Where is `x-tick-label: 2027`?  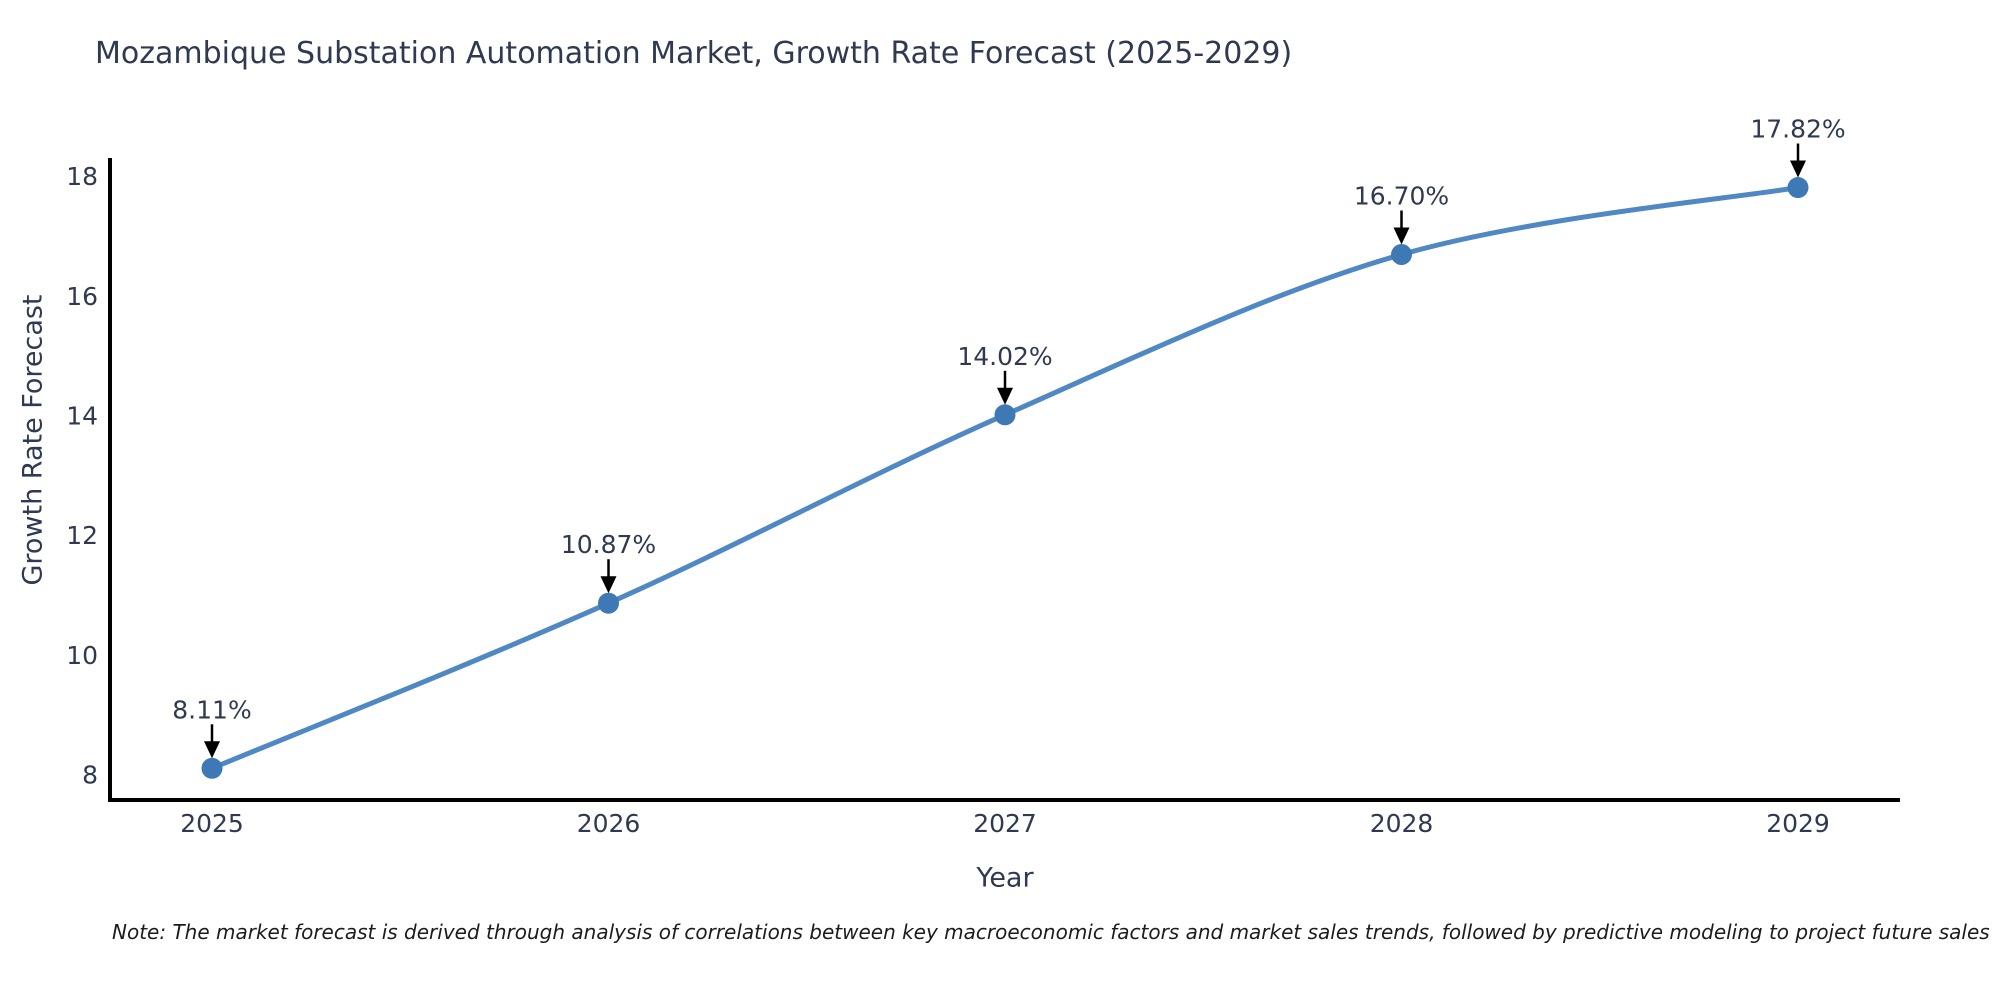
x-tick-label: 2027 is located at coordinates (1005, 823).